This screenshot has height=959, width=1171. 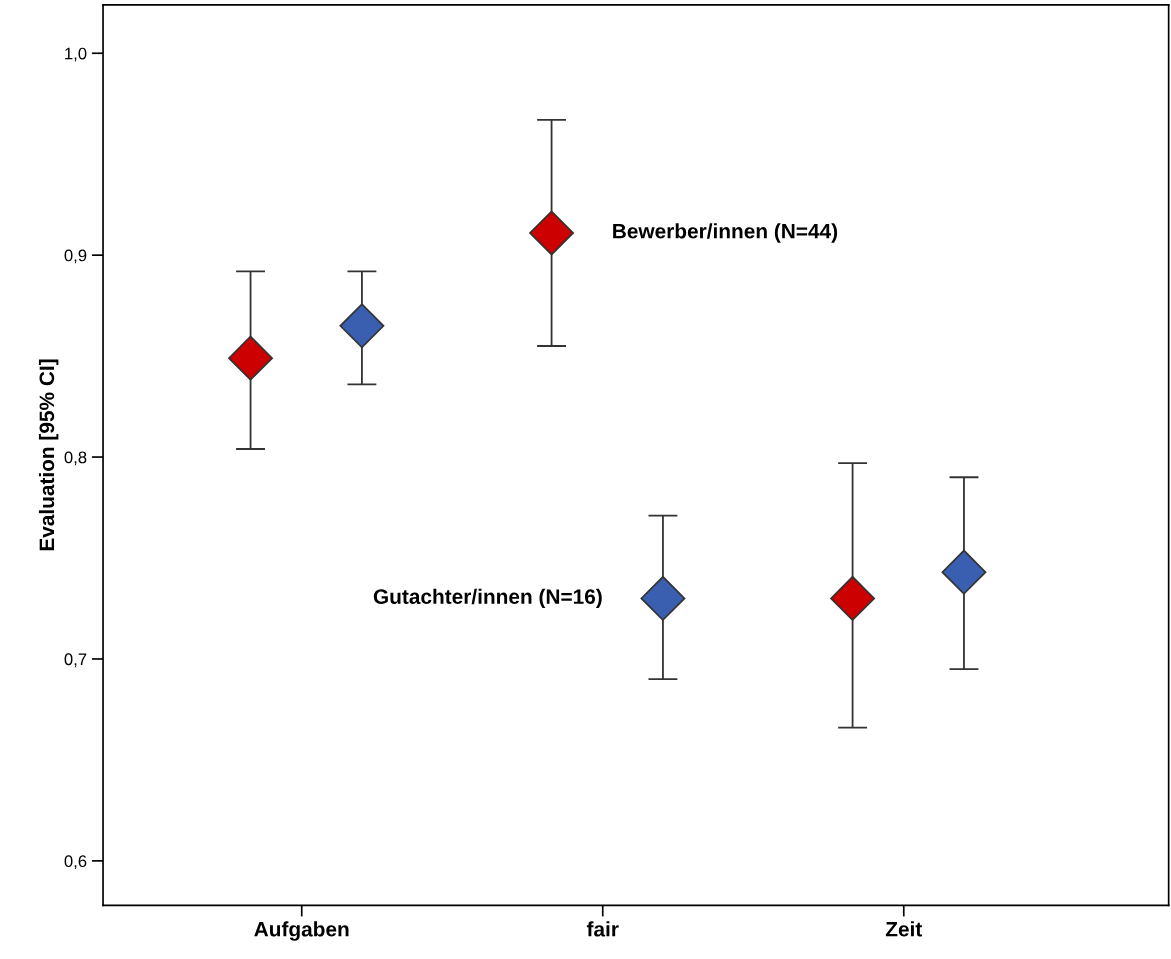 I want to click on x-tick-label: fair, so click(x=602, y=929).